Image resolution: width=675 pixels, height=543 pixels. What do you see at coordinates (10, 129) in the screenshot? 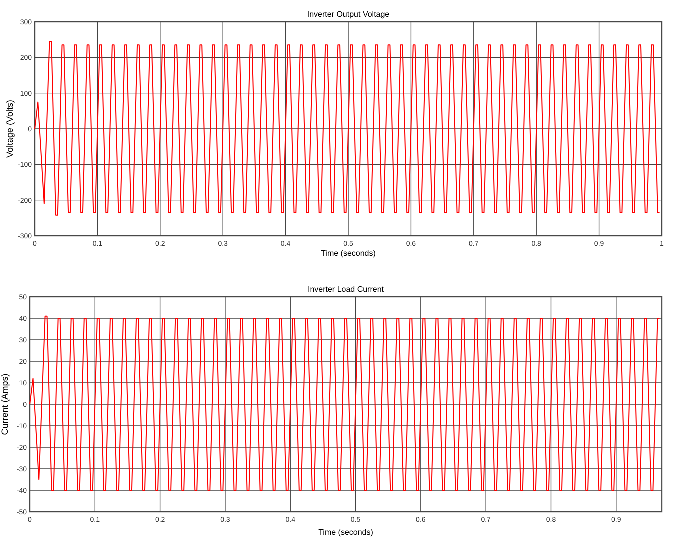
I see `y-axis-title: Voltage (Volts)` at bounding box center [10, 129].